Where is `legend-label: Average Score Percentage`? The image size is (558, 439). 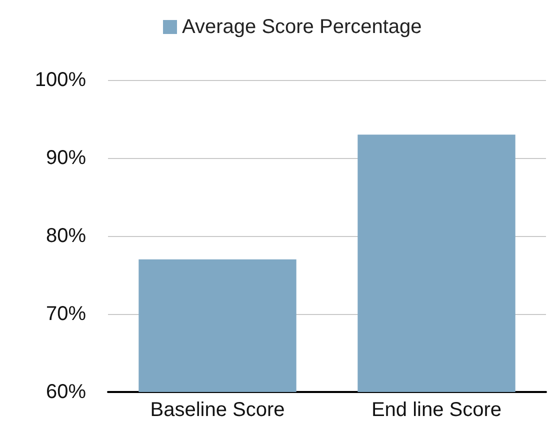
legend-label: Average Score Percentage is located at coordinates (302, 27).